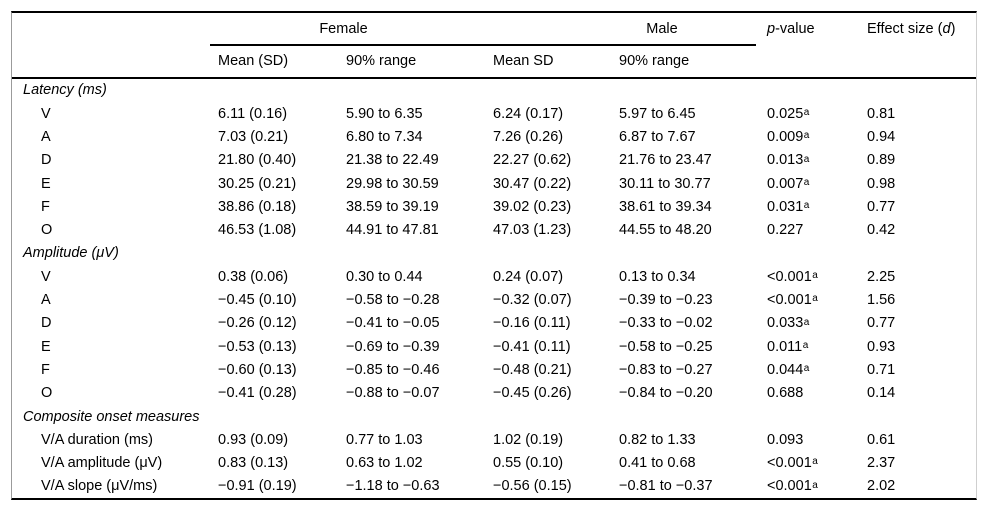  What do you see at coordinates (788, 183) in the screenshot?
I see `p-value: 0.007 a` at bounding box center [788, 183].